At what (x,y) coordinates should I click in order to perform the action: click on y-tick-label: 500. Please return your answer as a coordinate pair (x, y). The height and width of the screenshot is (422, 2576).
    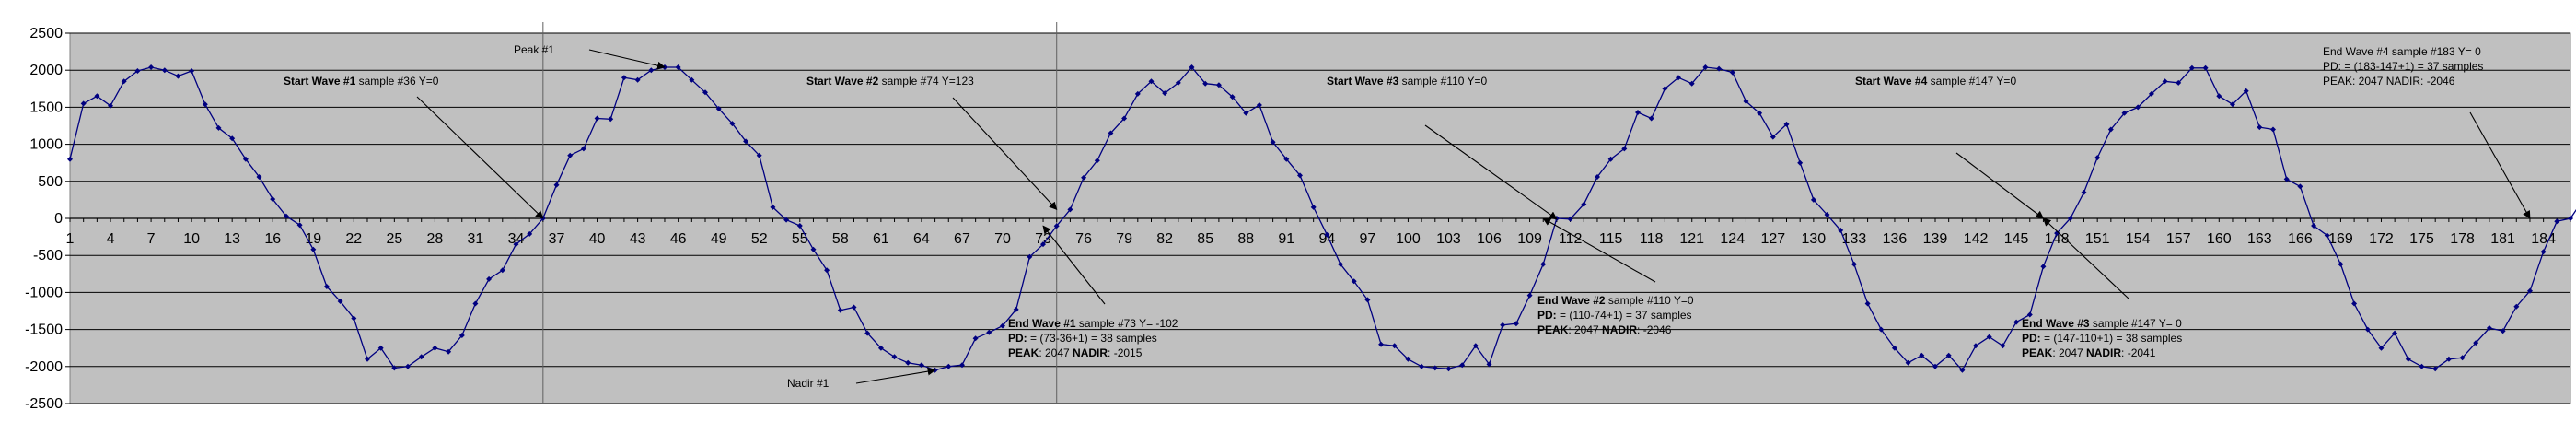
    Looking at the image, I should click on (50, 182).